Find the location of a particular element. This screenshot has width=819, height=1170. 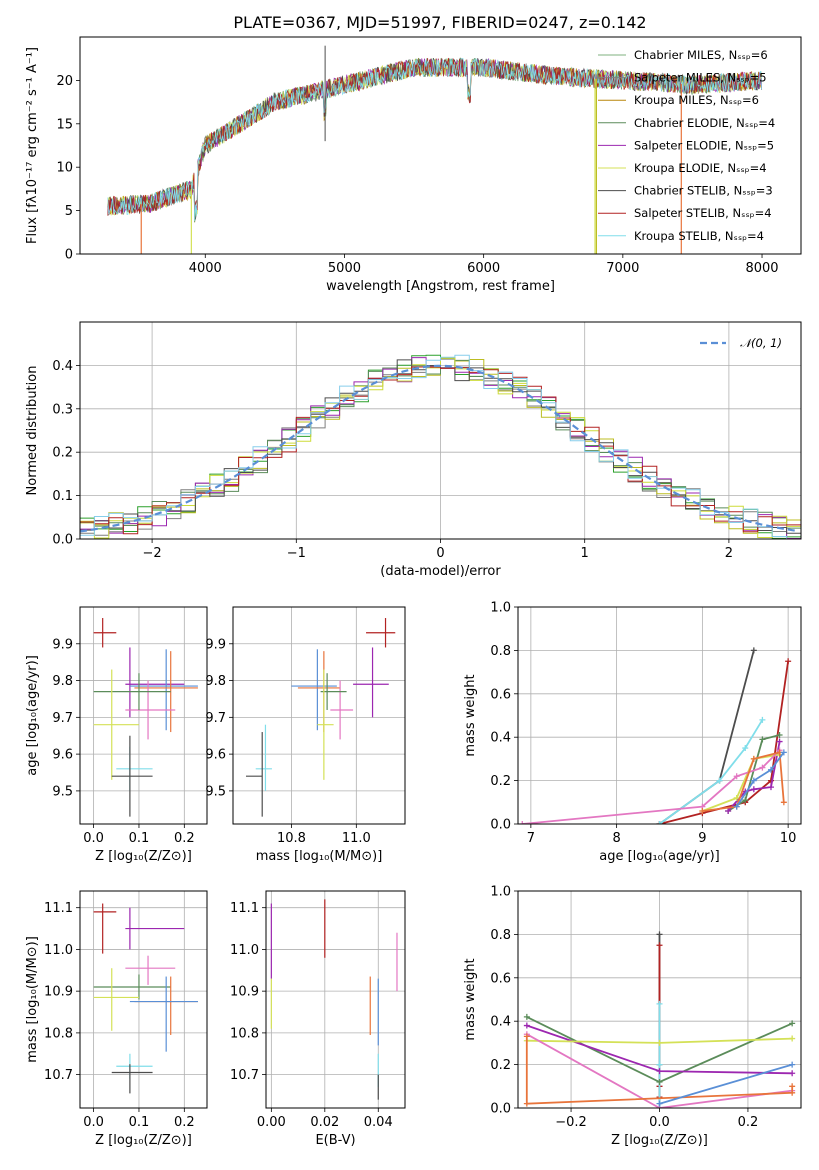

legend-label: Kroupa STELIB, Nₛₛₚ=4 is located at coordinates (699, 236).